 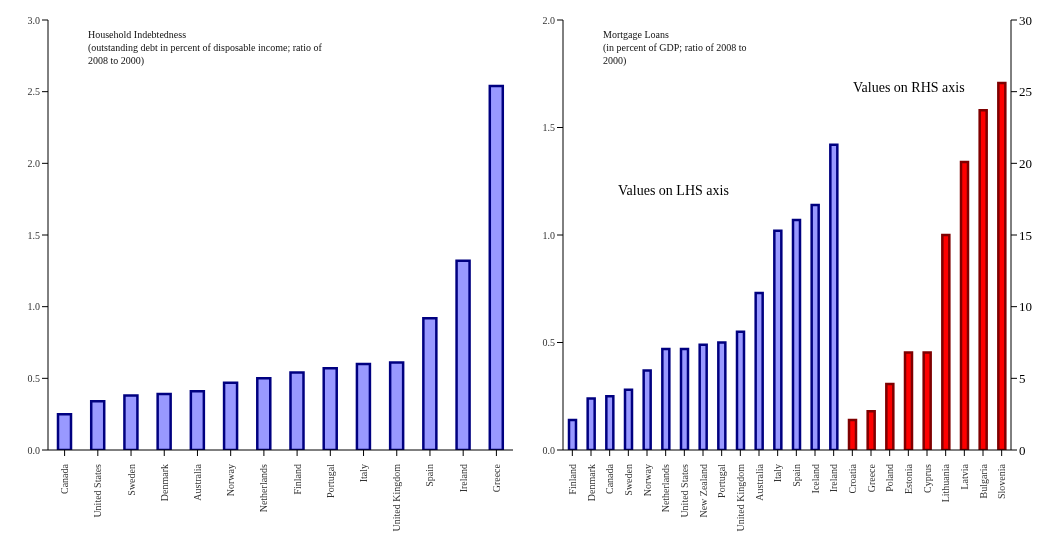 I want to click on x-tick-label: Latvia, so click(x=964, y=476).